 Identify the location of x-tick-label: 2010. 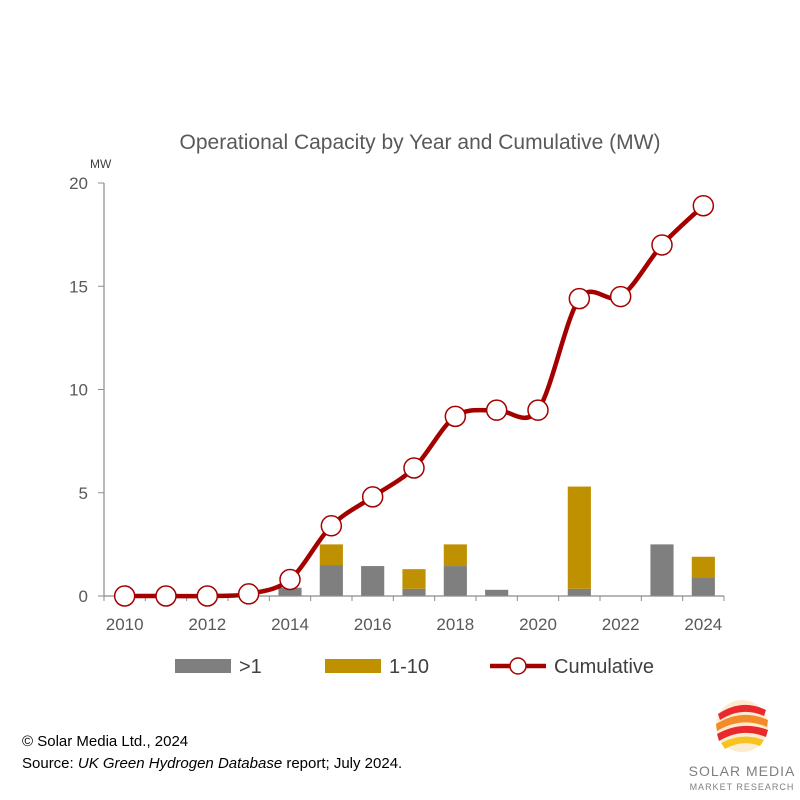
(125, 624).